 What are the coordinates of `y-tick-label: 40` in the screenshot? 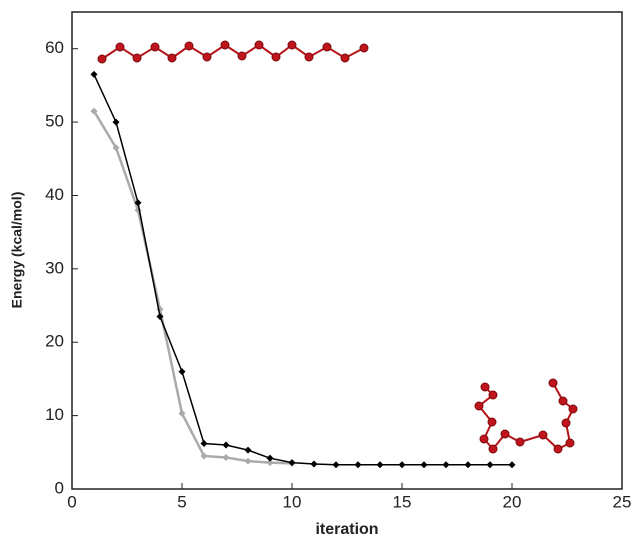 It's located at (54, 194).